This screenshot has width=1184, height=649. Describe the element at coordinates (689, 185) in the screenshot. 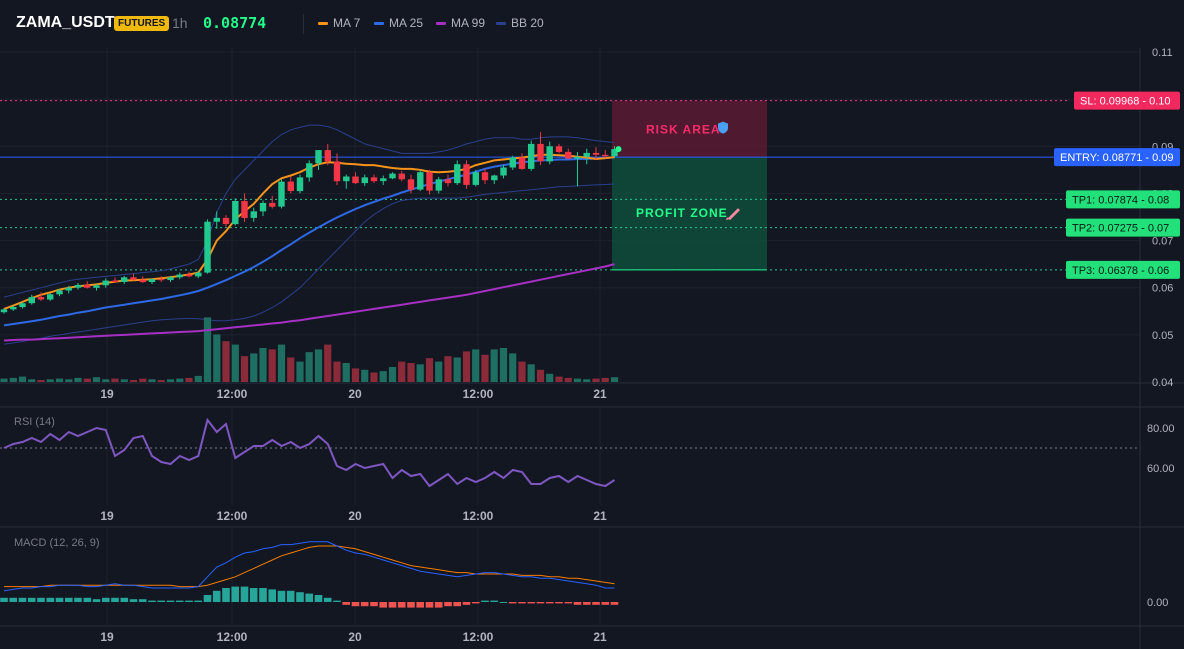

I see `trade-zones: RISK AREA PROFIT ZONE` at that location.